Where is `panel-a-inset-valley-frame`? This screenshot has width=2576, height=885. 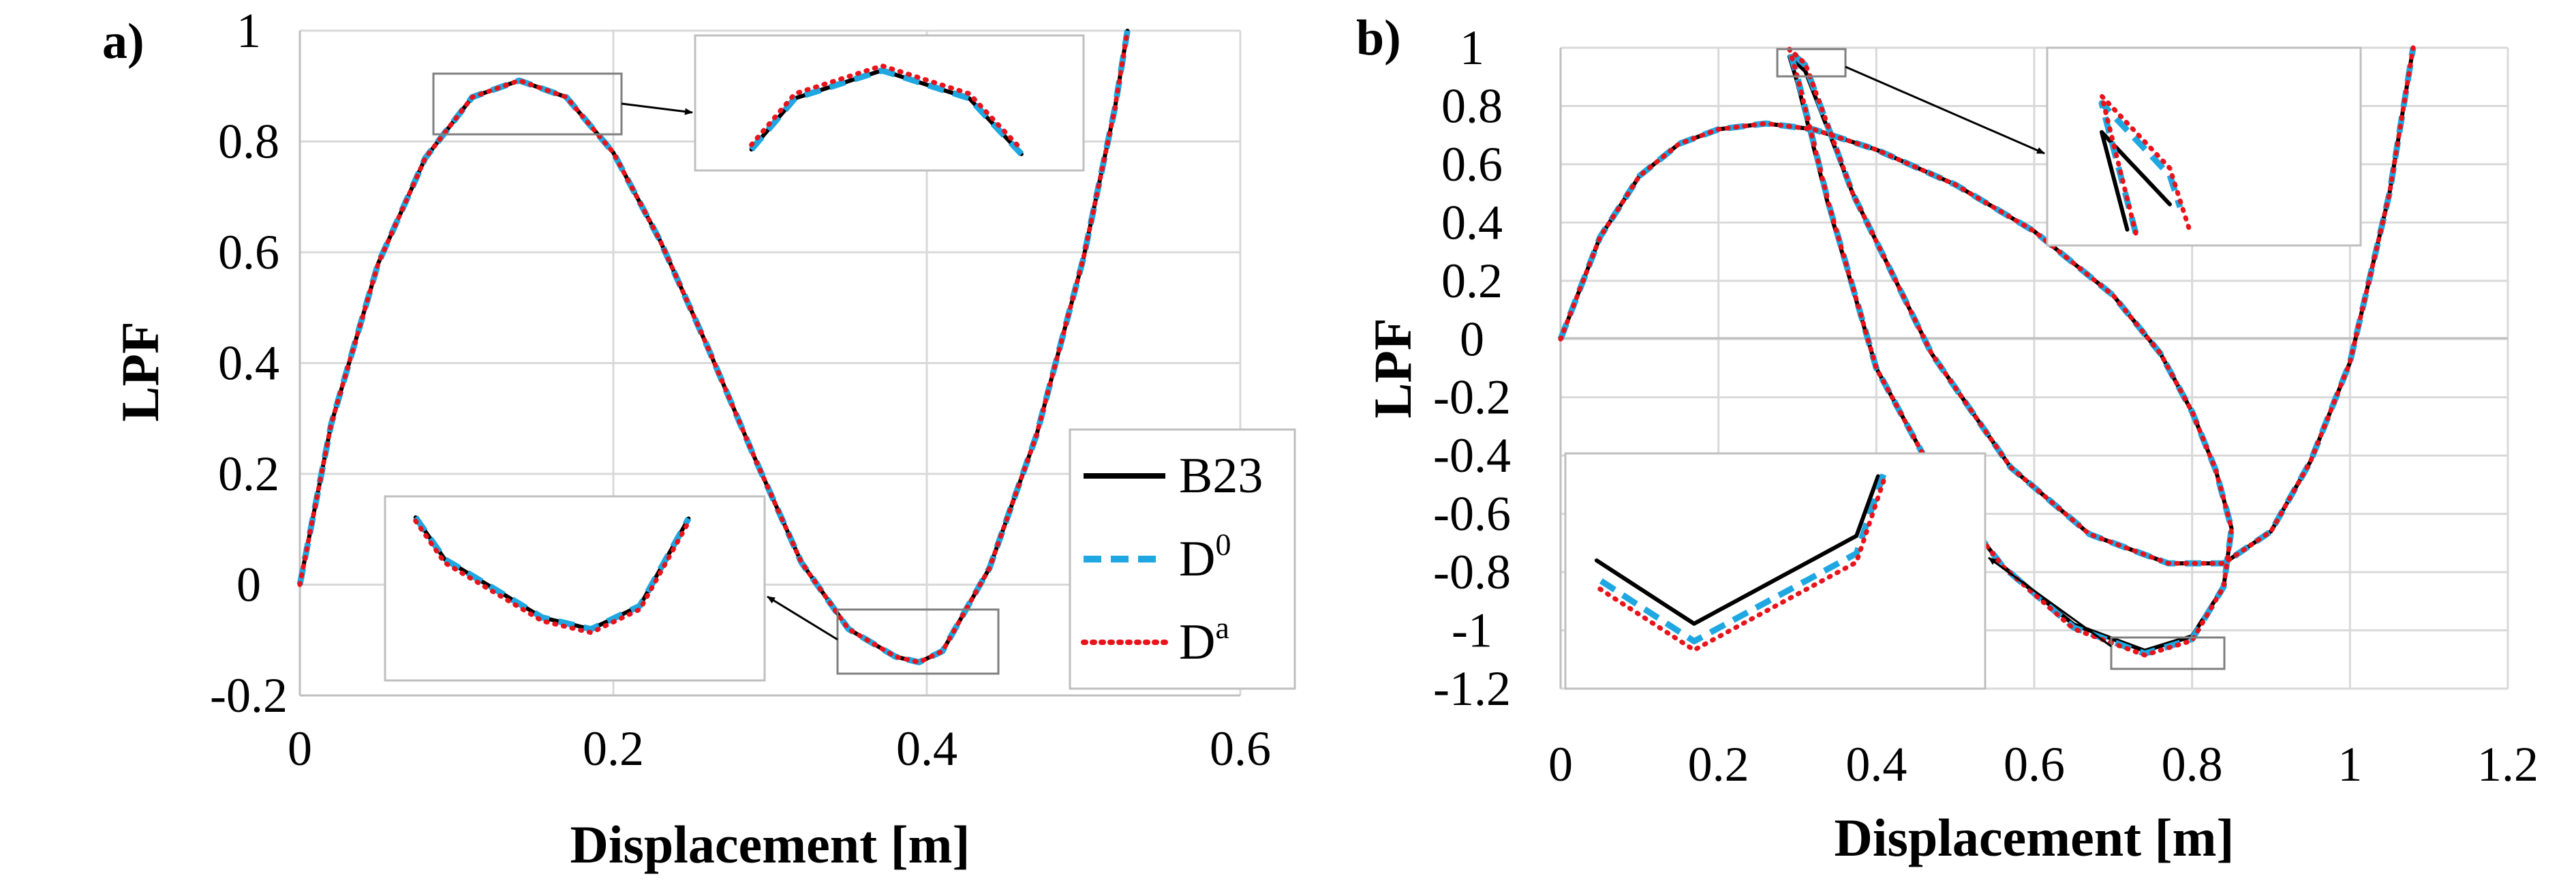 panel-a-inset-valley-frame is located at coordinates (575, 588).